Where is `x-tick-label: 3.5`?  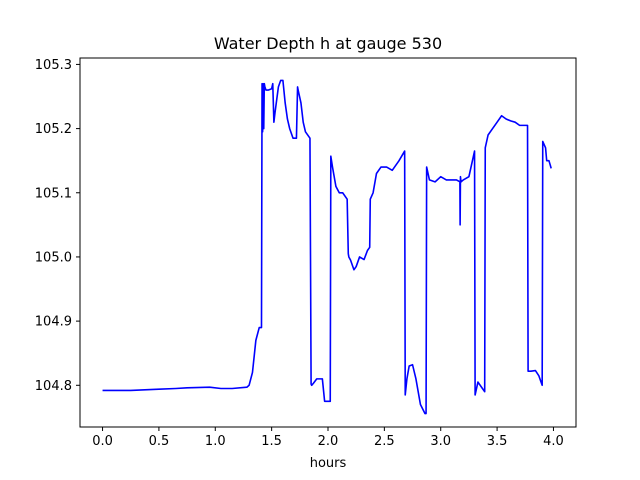
x-tick-label: 3.5 is located at coordinates (497, 441).